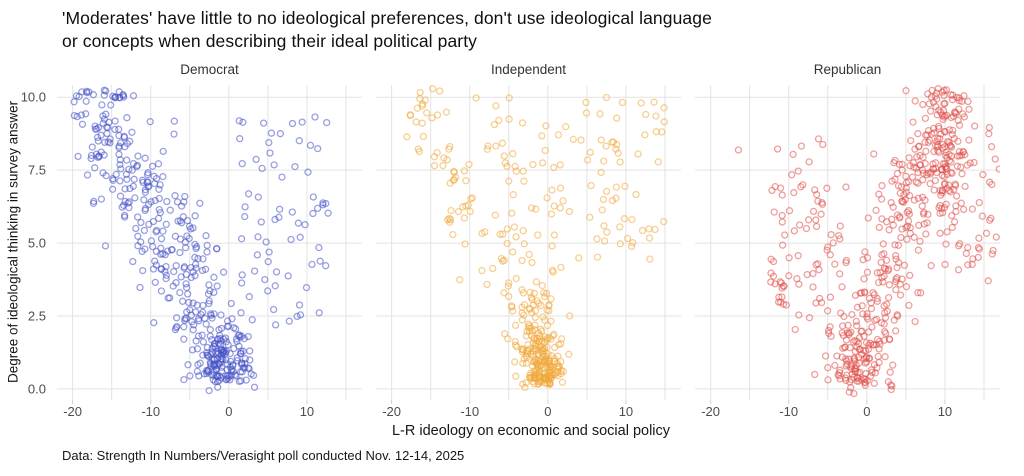 Image resolution: width=1024 pixels, height=476 pixels. What do you see at coordinates (788, 411) in the screenshot?
I see `x-tick-label: -10` at bounding box center [788, 411].